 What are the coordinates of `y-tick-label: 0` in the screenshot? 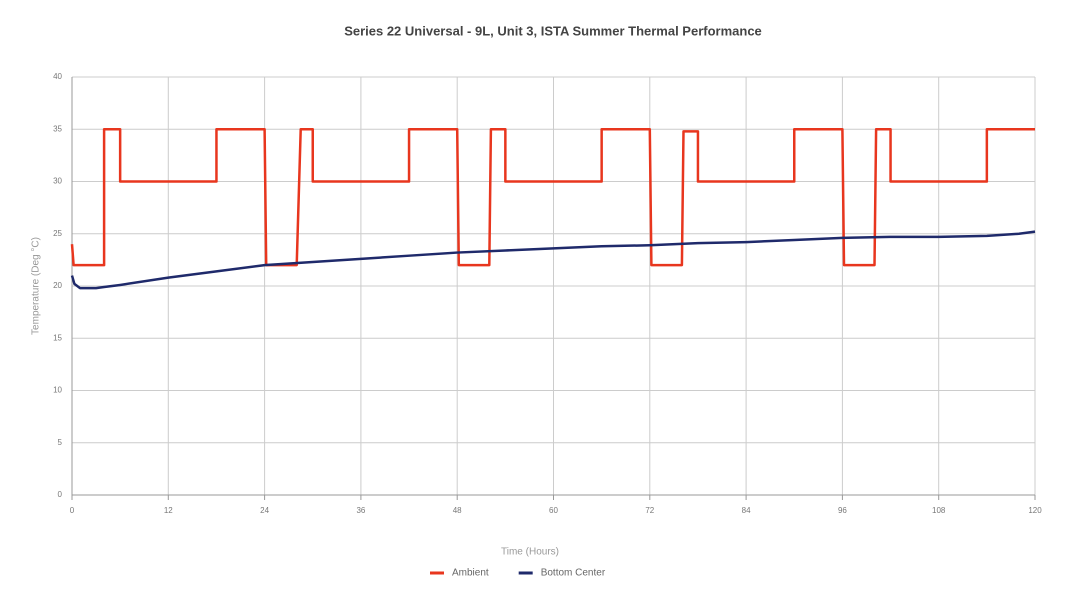 It's located at (60, 494).